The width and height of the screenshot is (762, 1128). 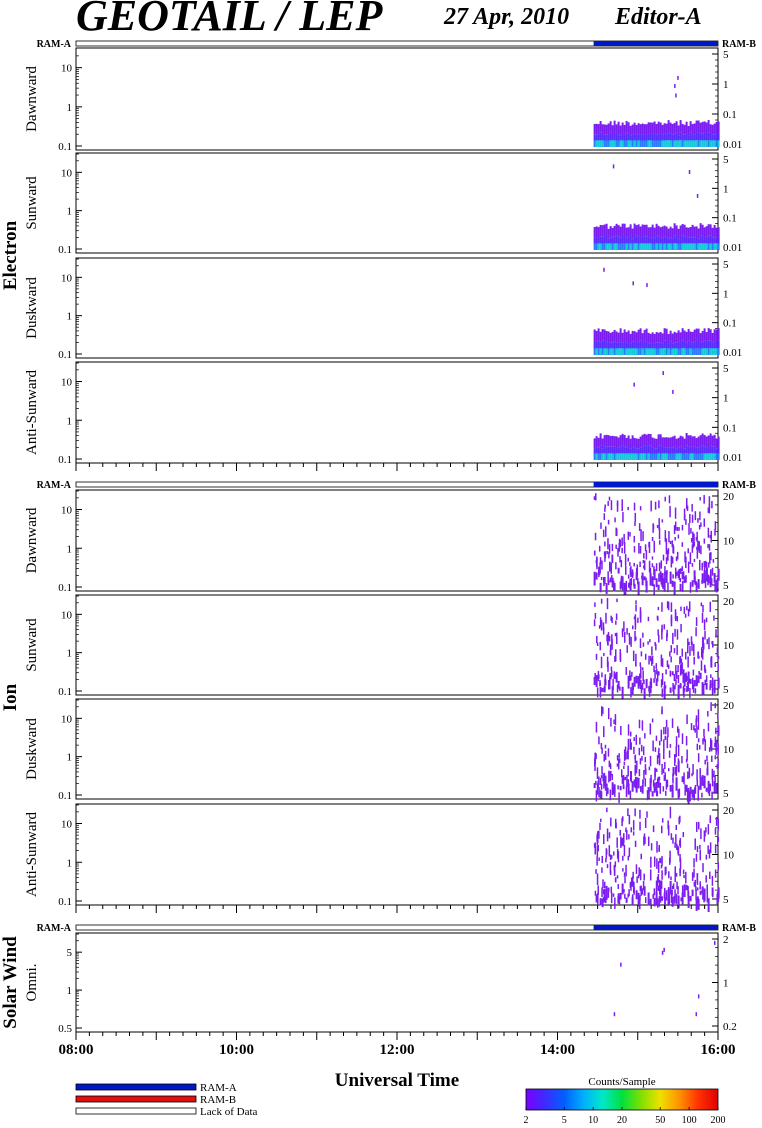 What do you see at coordinates (726, 984) in the screenshot?
I see `right-tick-label: 1` at bounding box center [726, 984].